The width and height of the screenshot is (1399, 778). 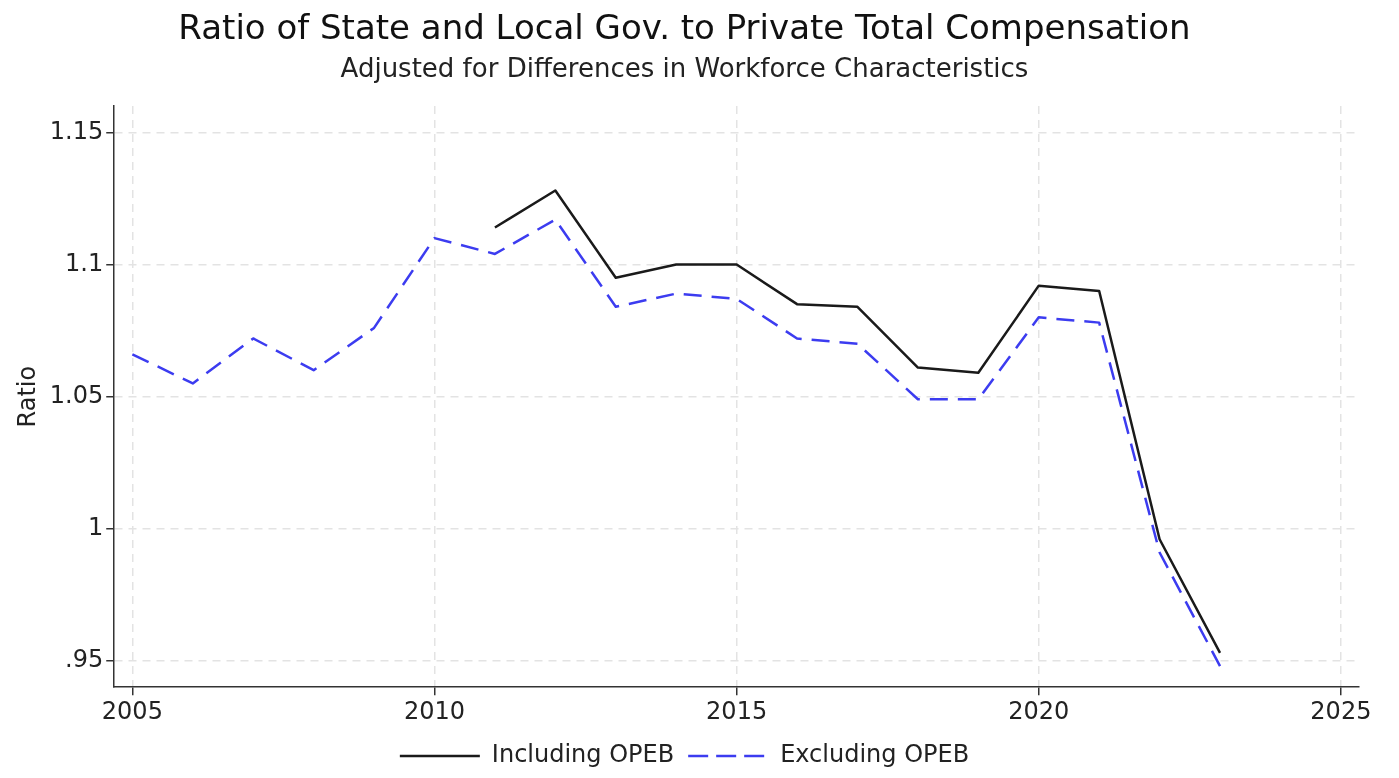 I want to click on y-tick-label: 1.15, so click(x=76, y=130).